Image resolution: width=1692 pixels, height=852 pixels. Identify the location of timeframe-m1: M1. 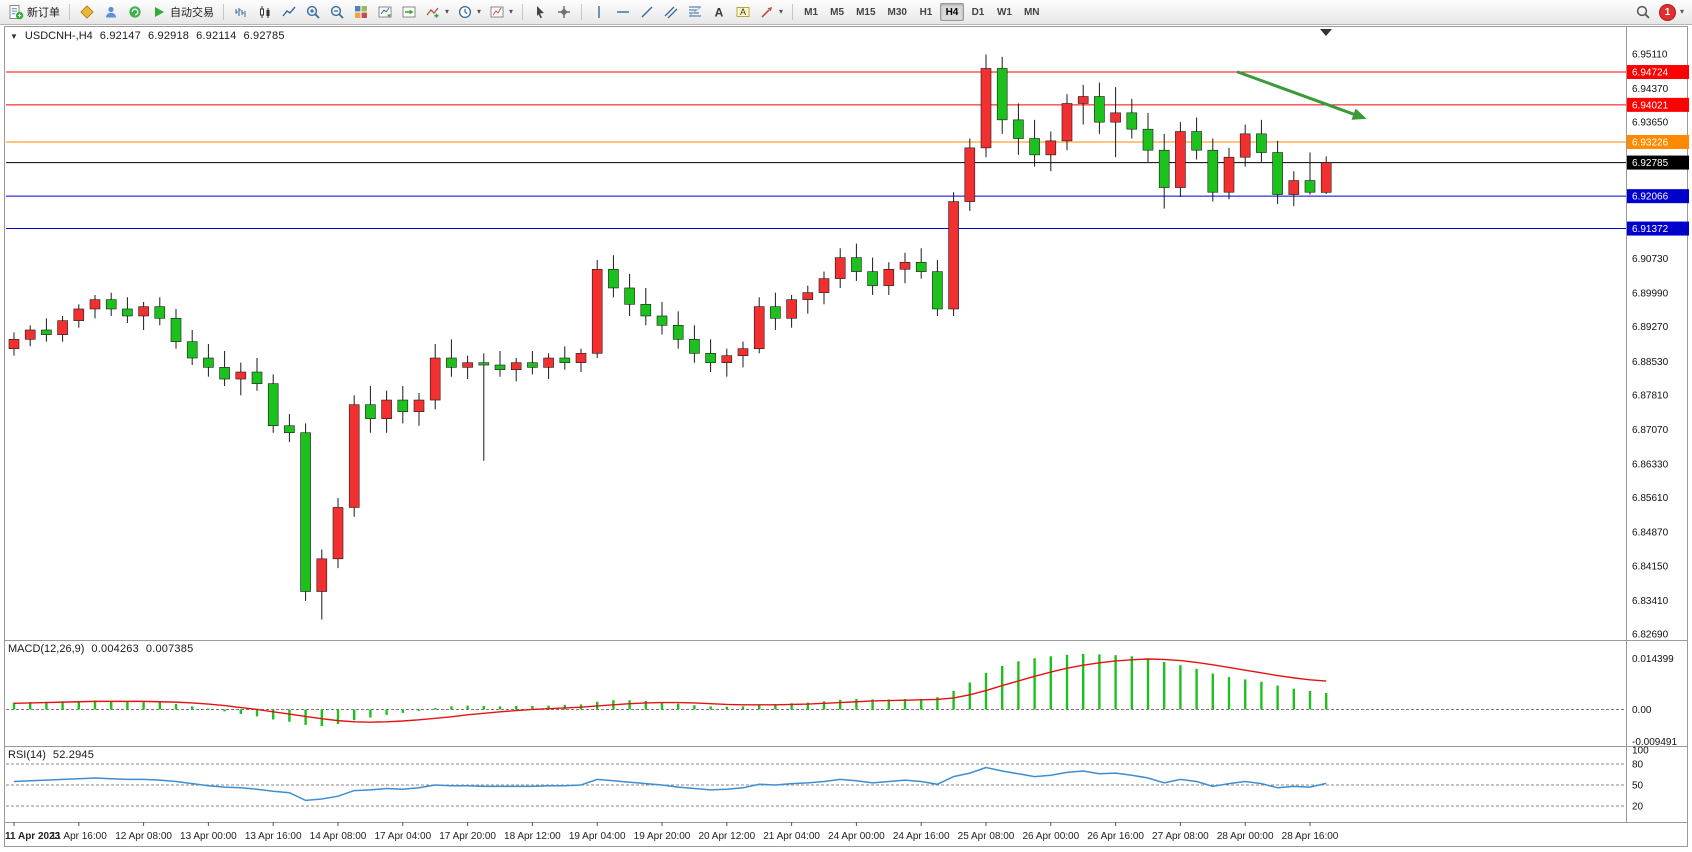
(811, 12).